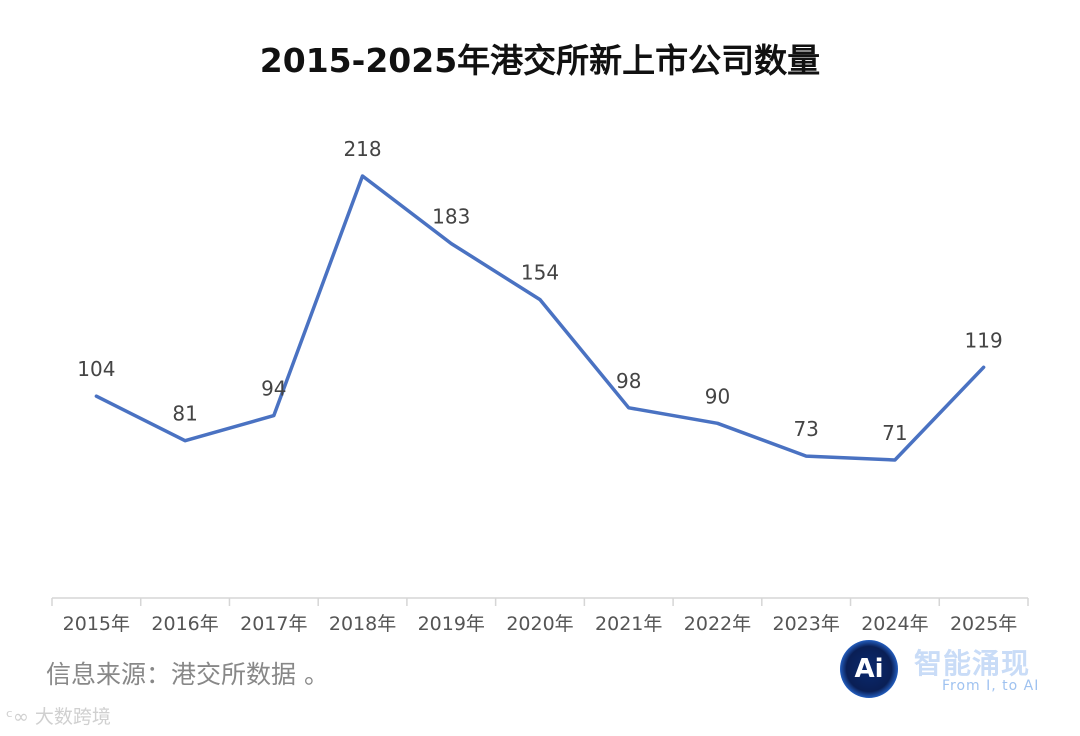  Describe the element at coordinates (273, 389) in the screenshot. I see `data-label: 94` at that location.